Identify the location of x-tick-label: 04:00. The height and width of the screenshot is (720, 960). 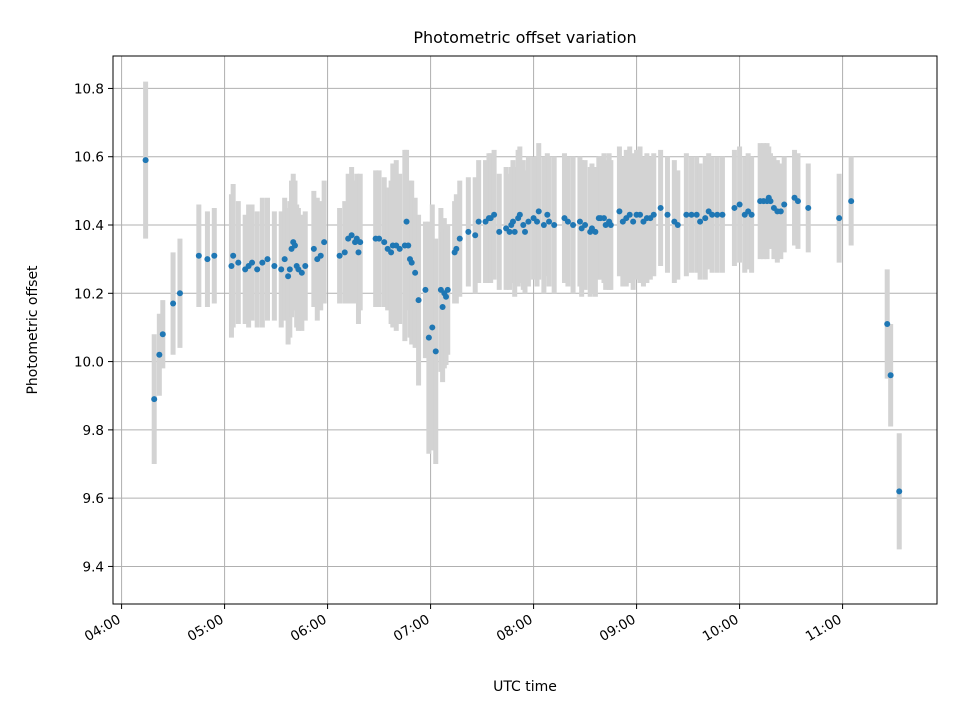
(103, 628).